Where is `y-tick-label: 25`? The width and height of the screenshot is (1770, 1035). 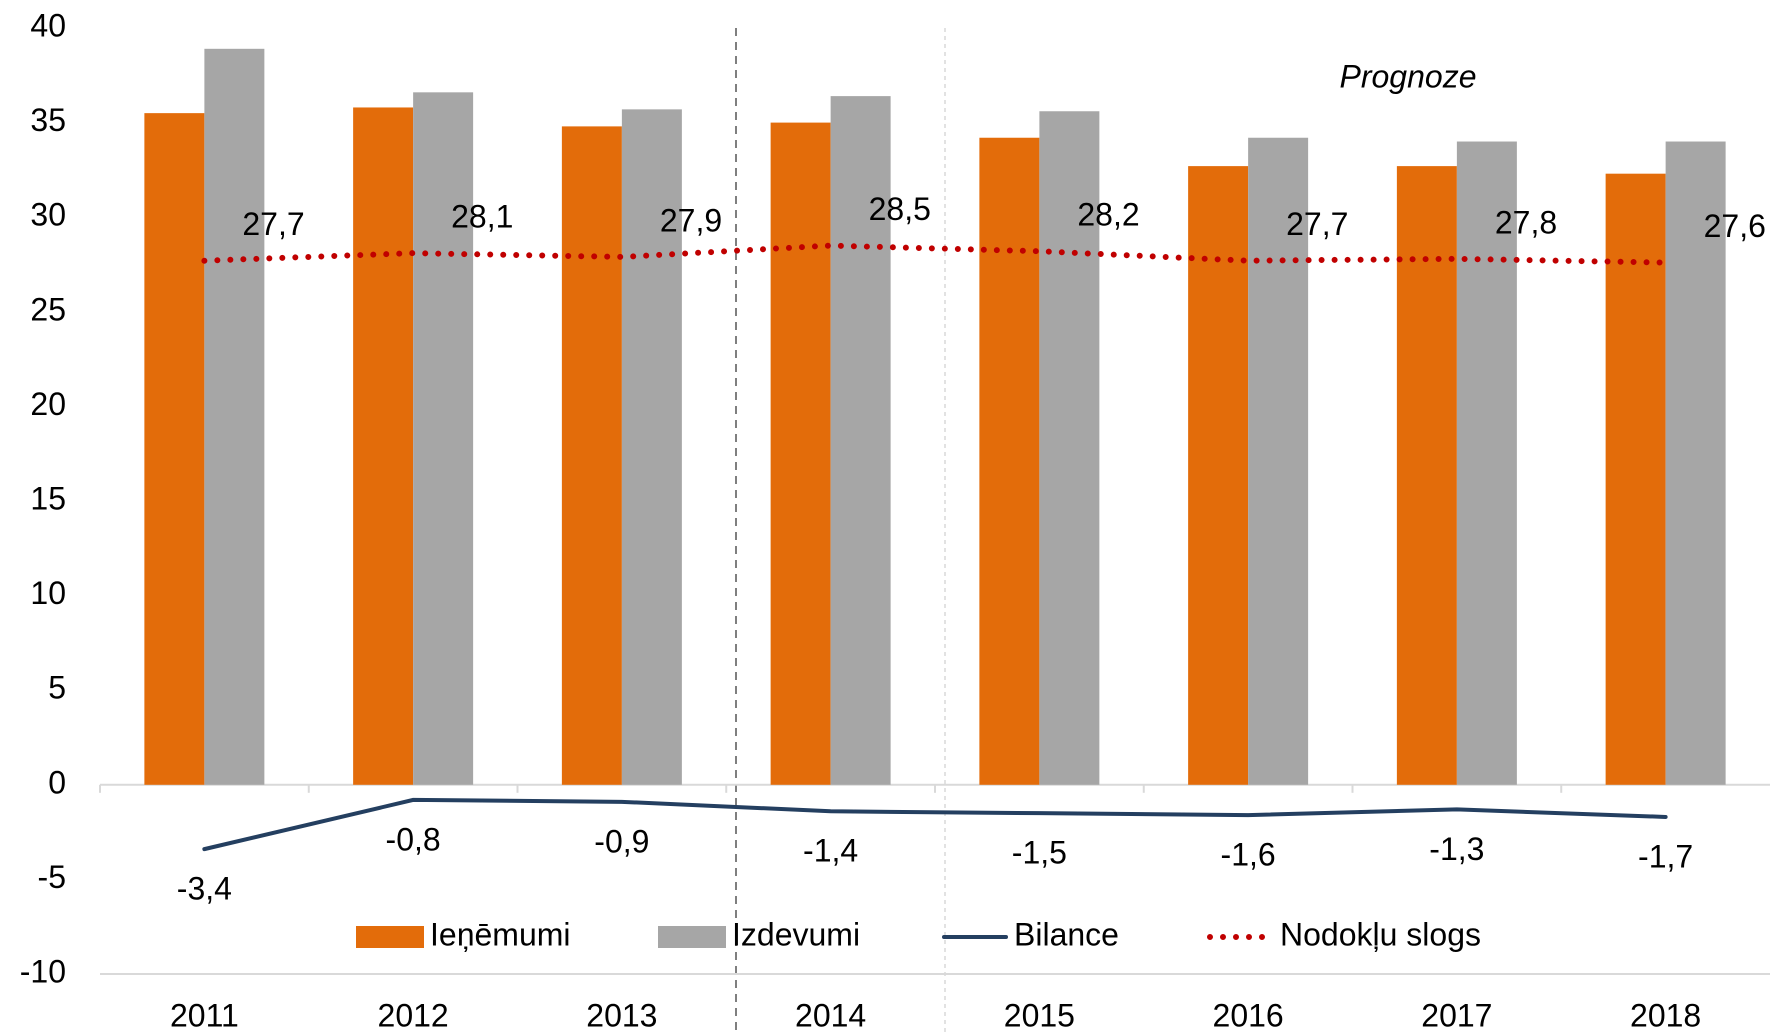 y-tick-label: 25 is located at coordinates (48, 309).